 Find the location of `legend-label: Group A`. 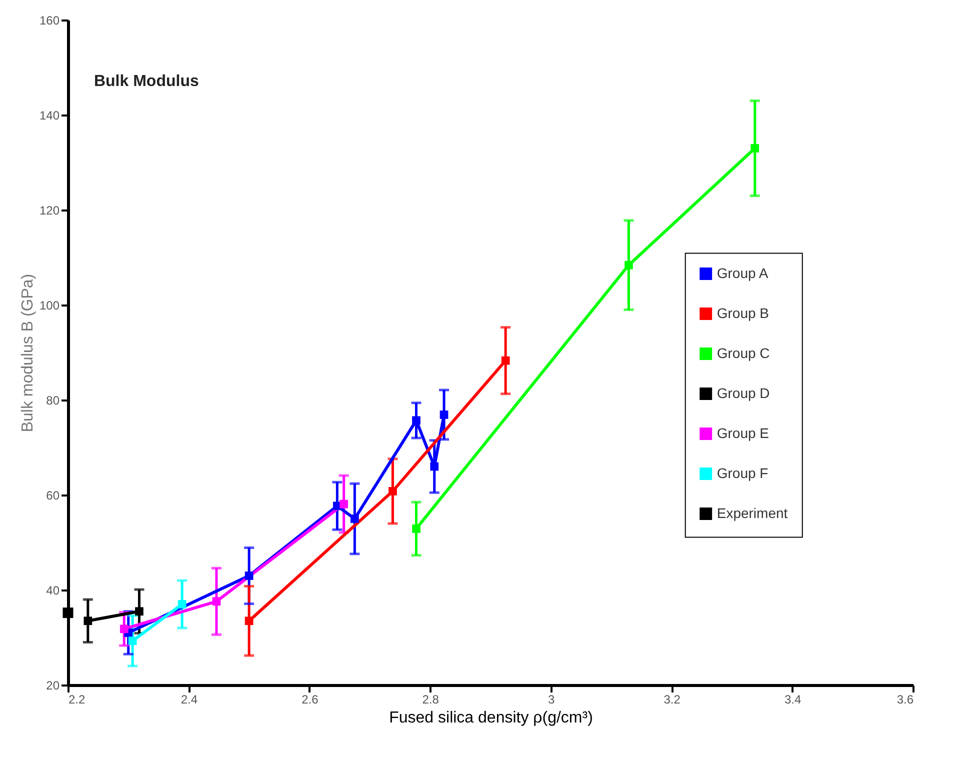

legend-label: Group A is located at coordinates (742, 272).